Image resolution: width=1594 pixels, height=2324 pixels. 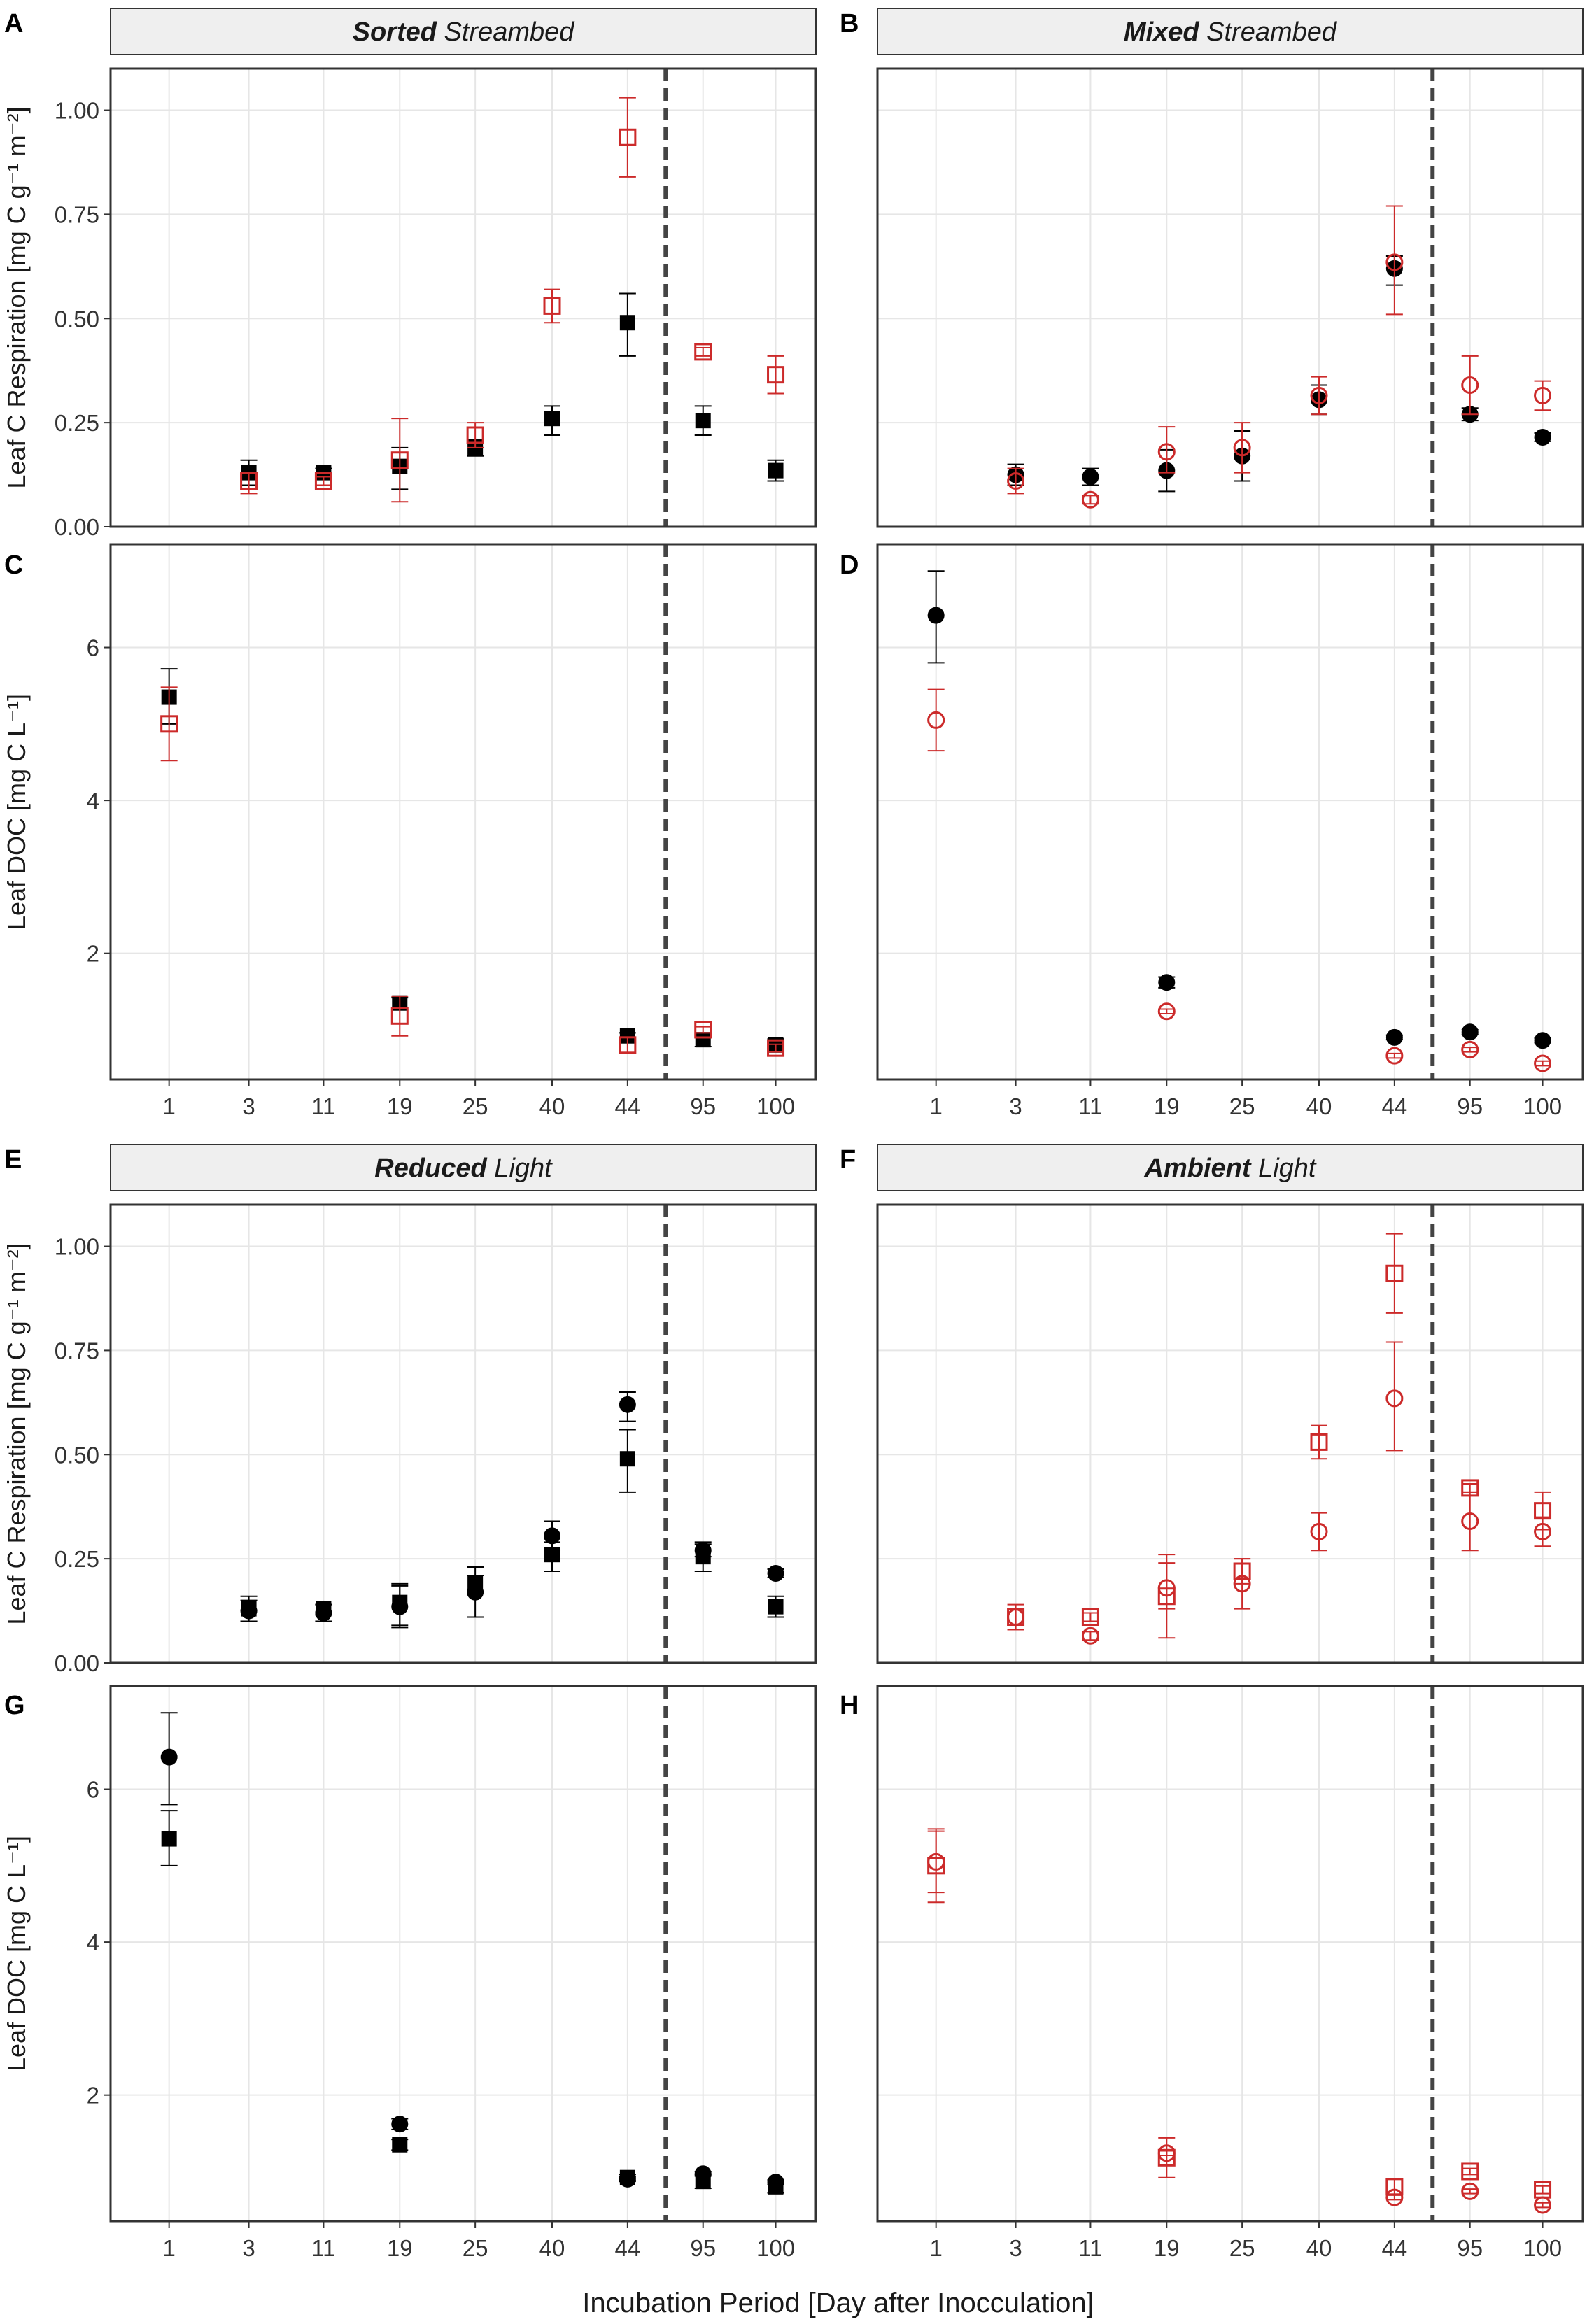 I want to click on y-tick-label: 1.00, so click(x=77, y=111).